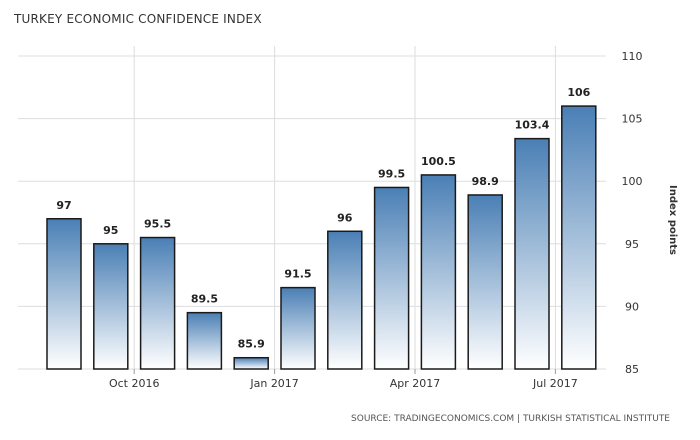  Describe the element at coordinates (632, 119) in the screenshot. I see `y-tick-label: 105` at that location.